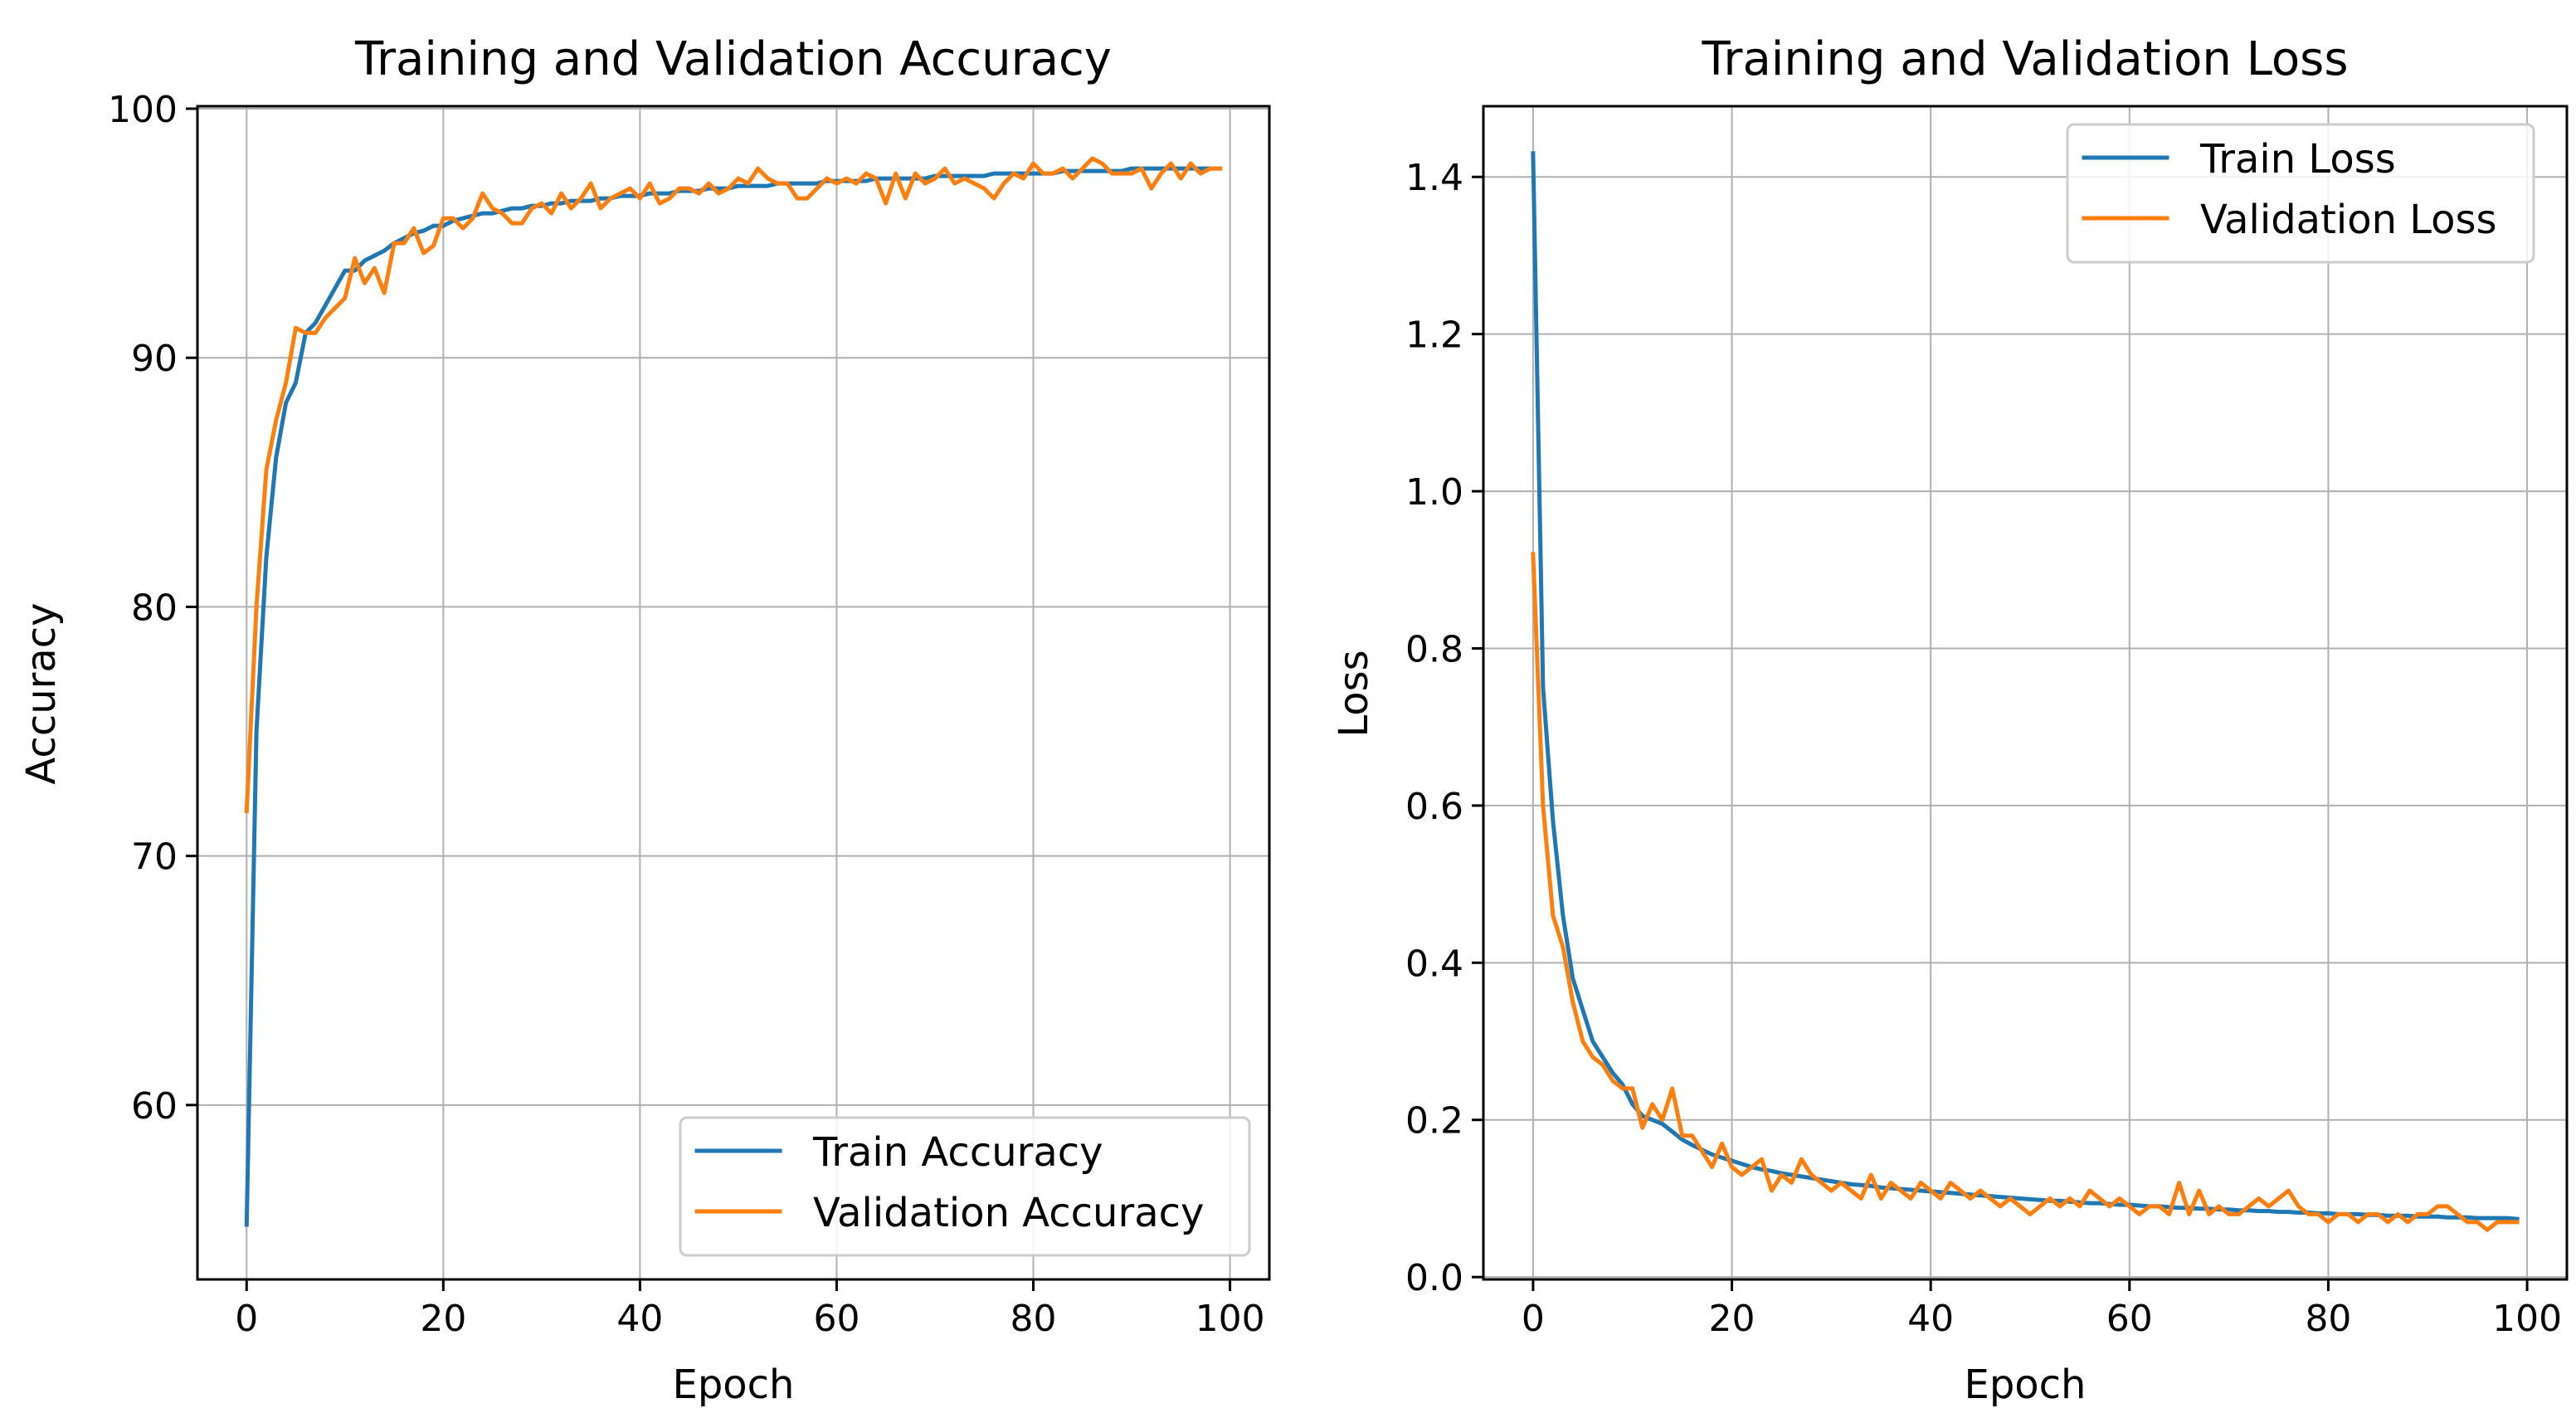 This screenshot has height=1413, width=2576. What do you see at coordinates (957, 1153) in the screenshot?
I see `accuracy-legend-label-train: Train Accuracy` at bounding box center [957, 1153].